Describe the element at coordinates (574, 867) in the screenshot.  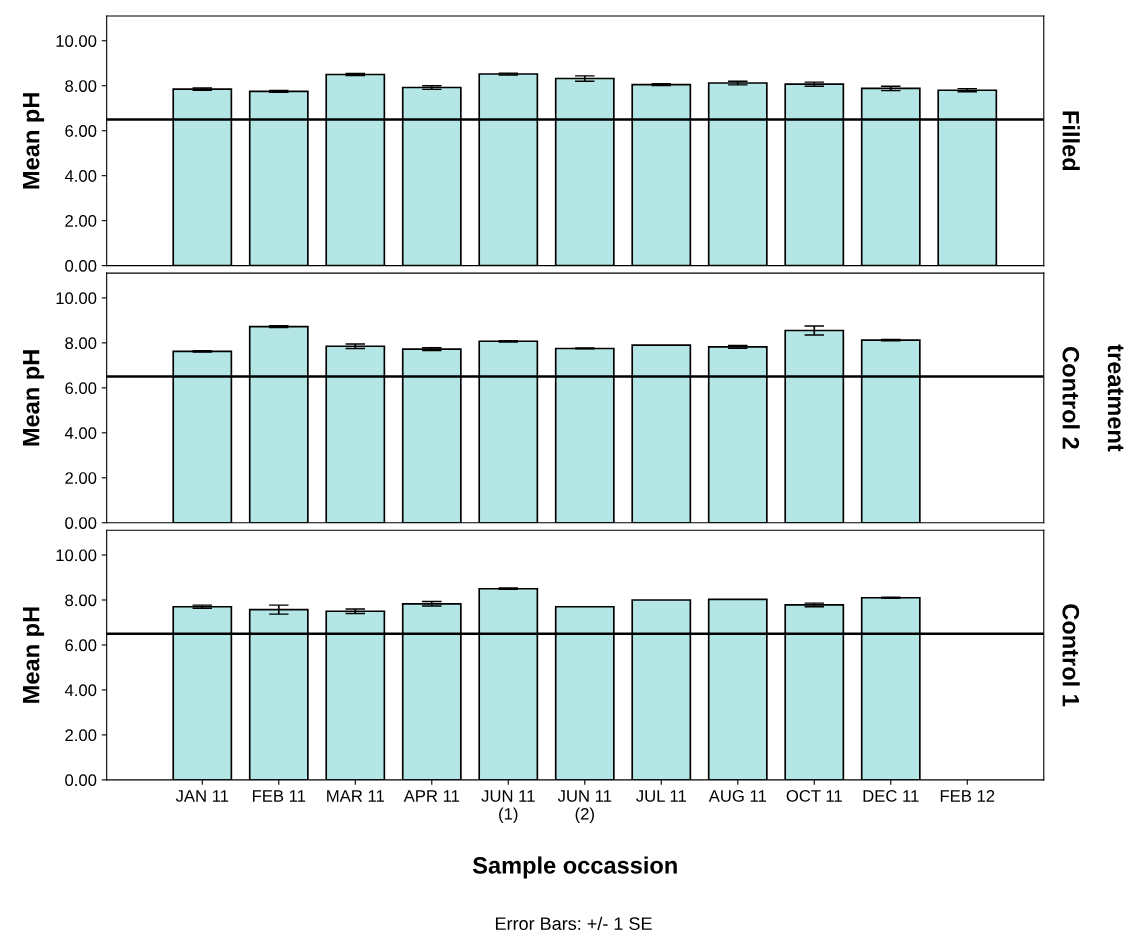
I see `x-axis-title: Sample occassion` at that location.